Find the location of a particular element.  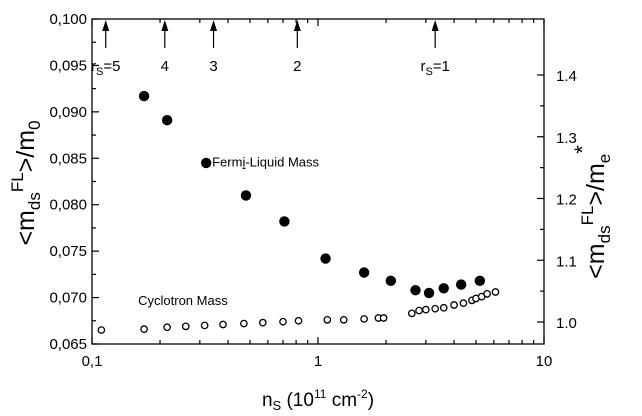

y-right-tick-label: 1.0 is located at coordinates (566, 323).